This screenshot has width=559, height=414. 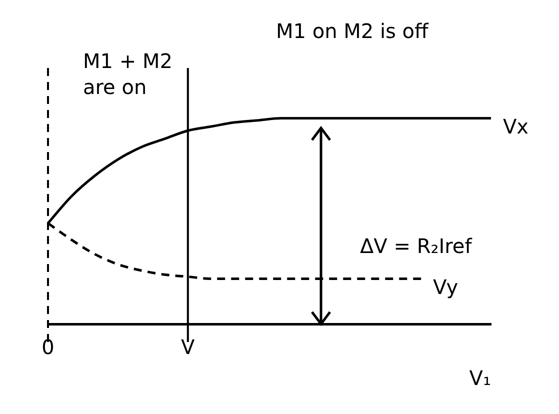 I want to click on text: M1 on M2 is off, so click(x=353, y=31).